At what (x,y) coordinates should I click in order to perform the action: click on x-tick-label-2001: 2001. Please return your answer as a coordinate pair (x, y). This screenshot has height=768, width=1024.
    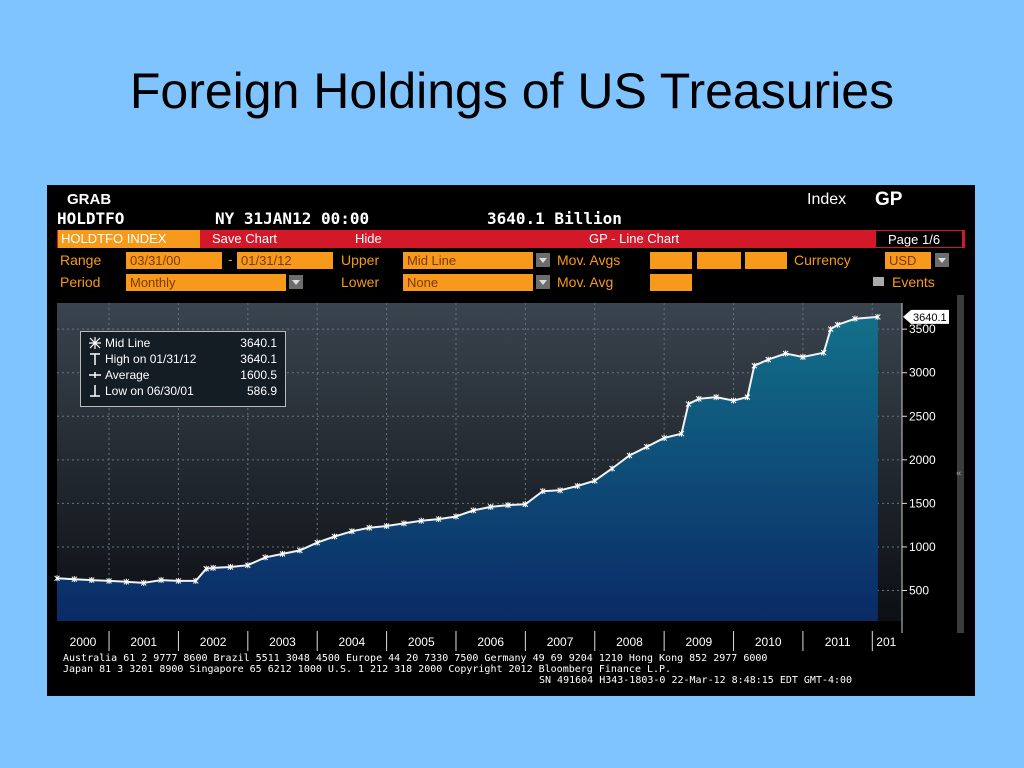
    Looking at the image, I should click on (143, 642).